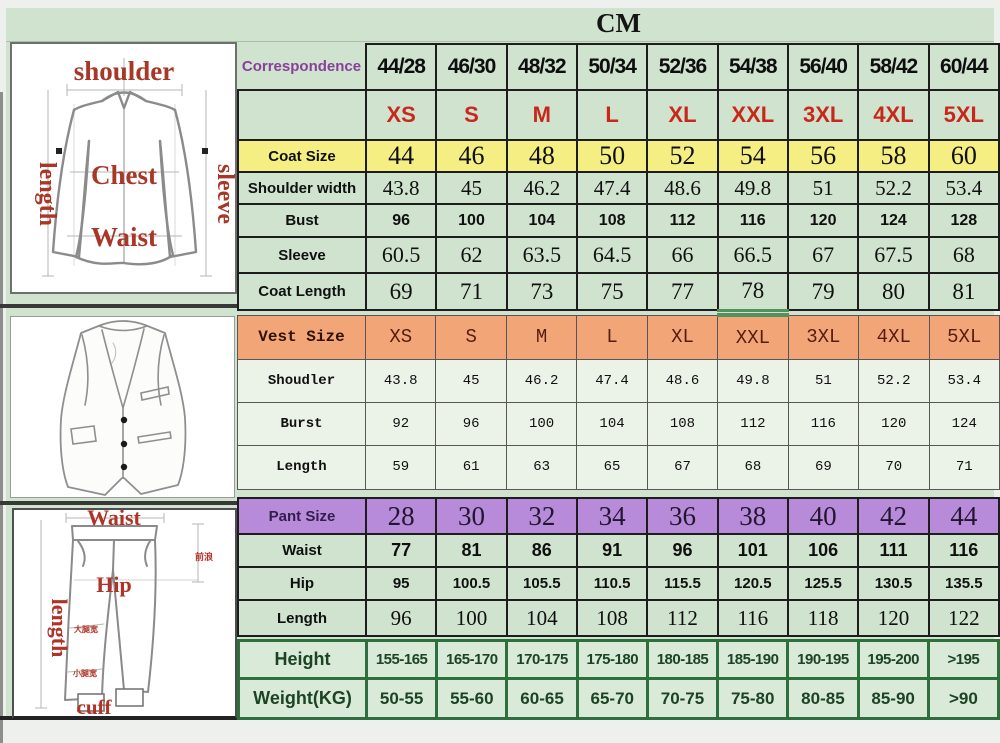 This screenshot has height=743, width=1000. I want to click on row-label: Bust, so click(302, 220).